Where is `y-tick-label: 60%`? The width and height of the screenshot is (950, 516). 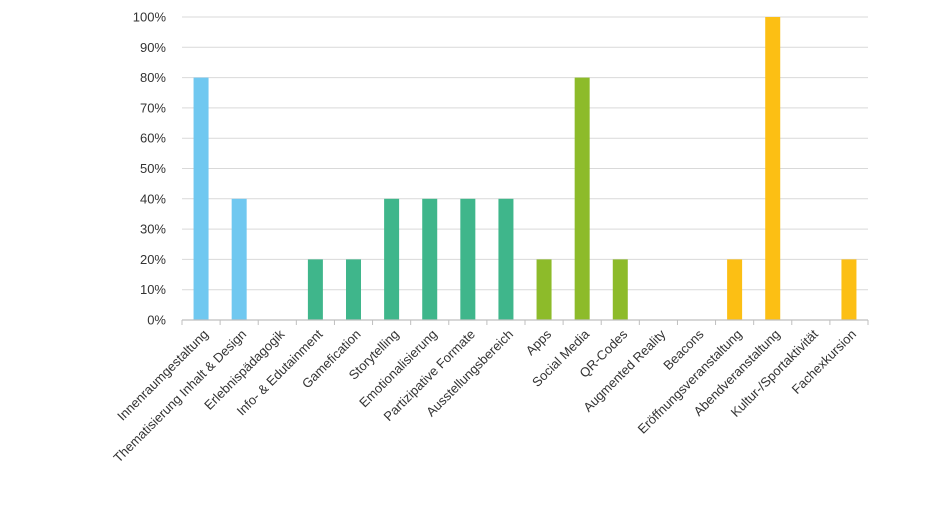 y-tick-label: 60% is located at coordinates (153, 138).